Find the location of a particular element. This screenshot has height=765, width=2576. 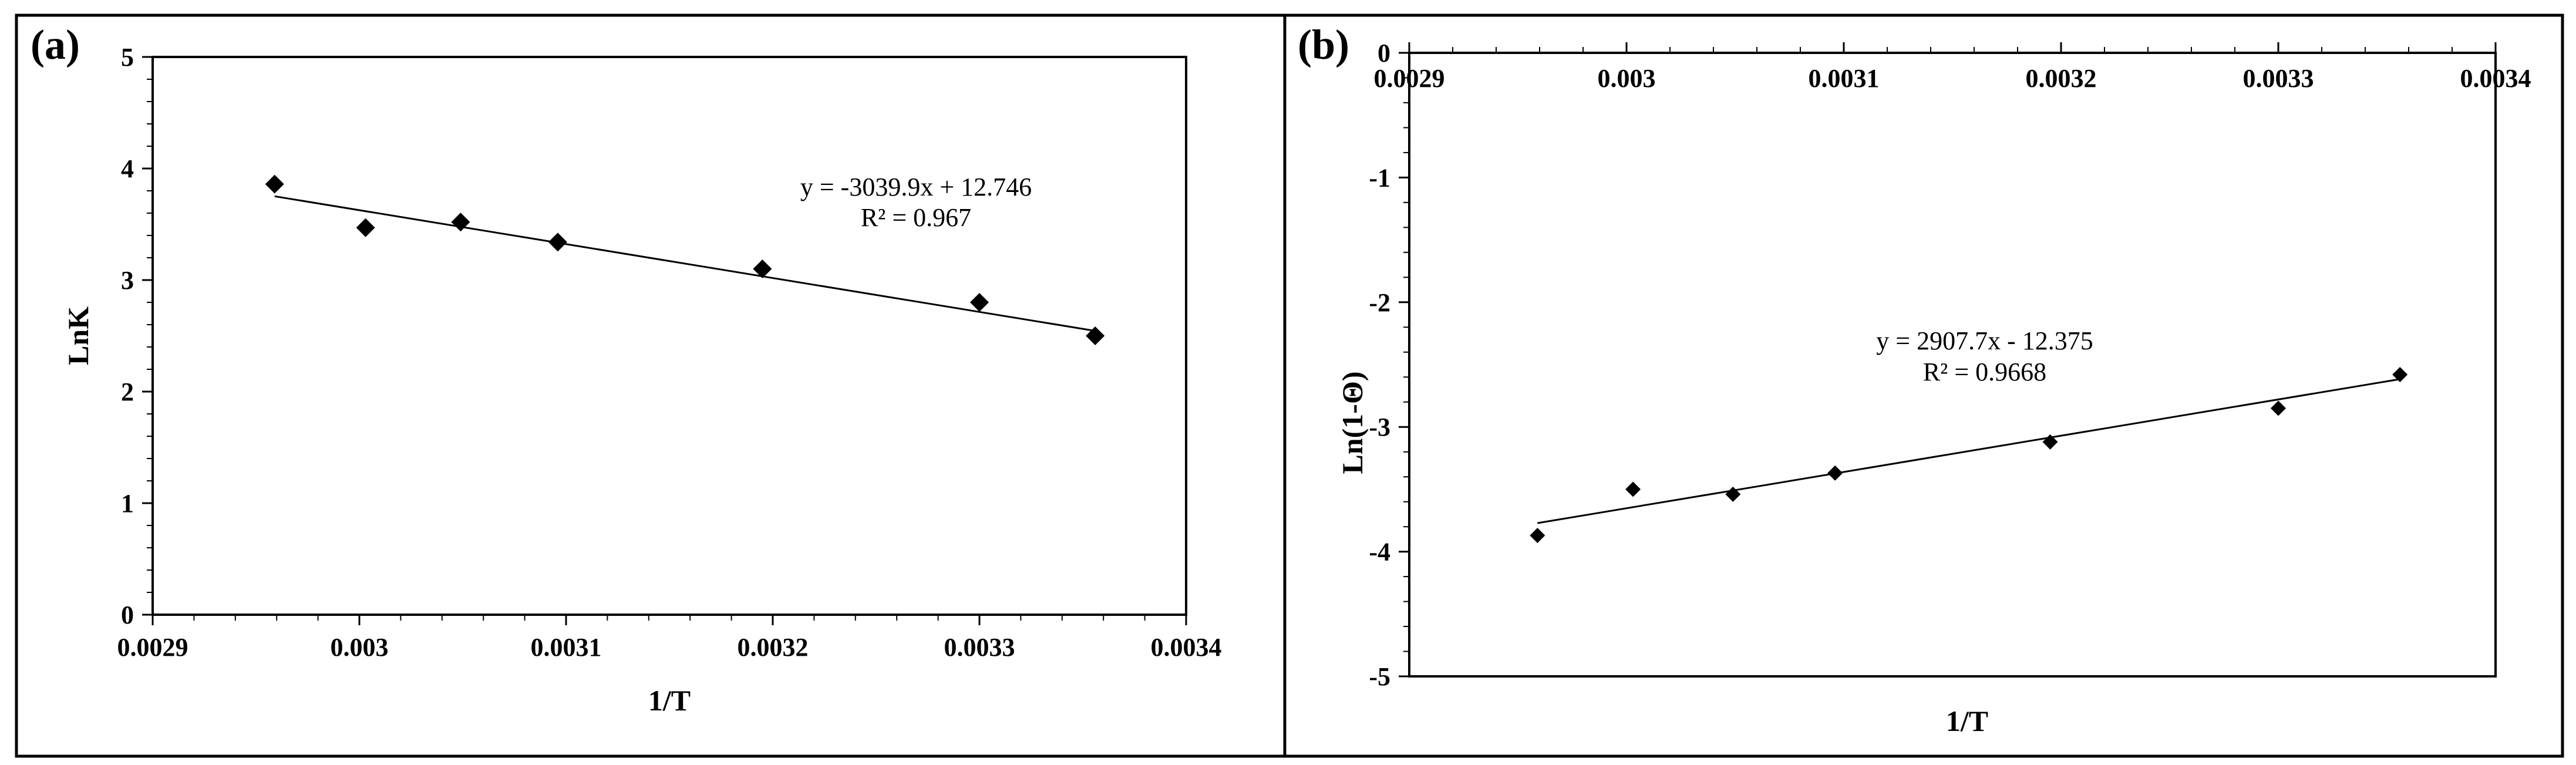

y-tick-label-a: 3 is located at coordinates (127, 280).